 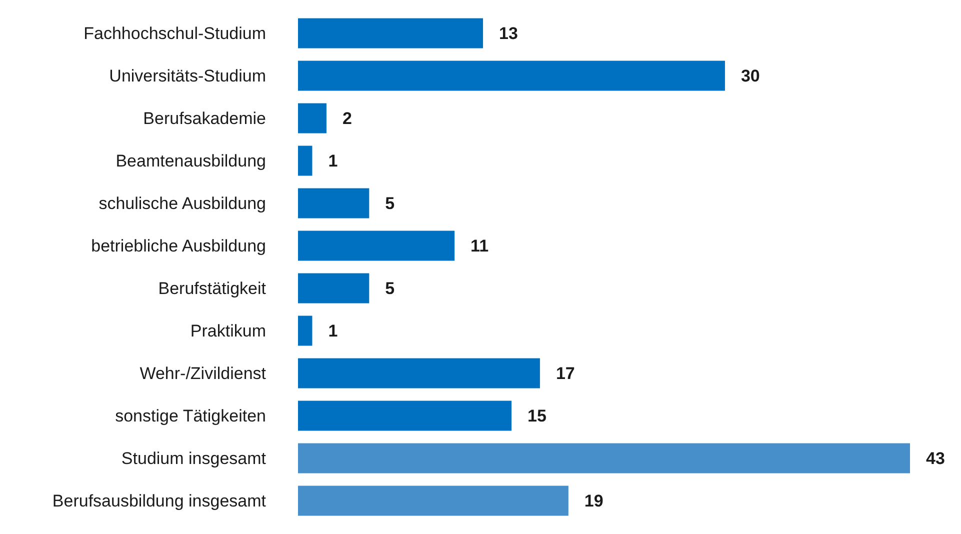 I want to click on data-label: 17, so click(x=565, y=373).